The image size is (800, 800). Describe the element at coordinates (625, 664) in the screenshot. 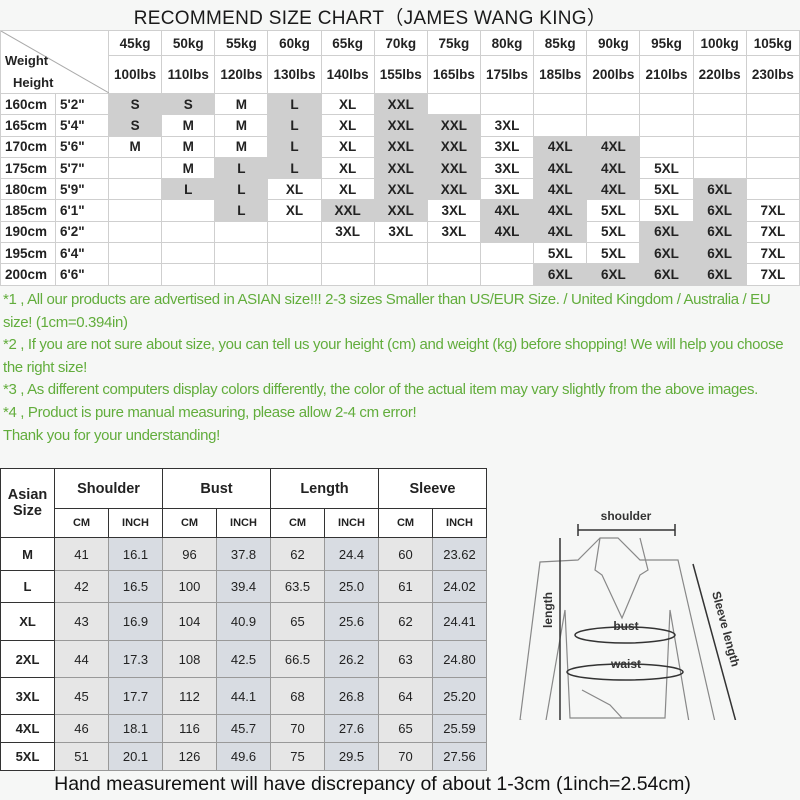

I see `waist-label: waist` at that location.